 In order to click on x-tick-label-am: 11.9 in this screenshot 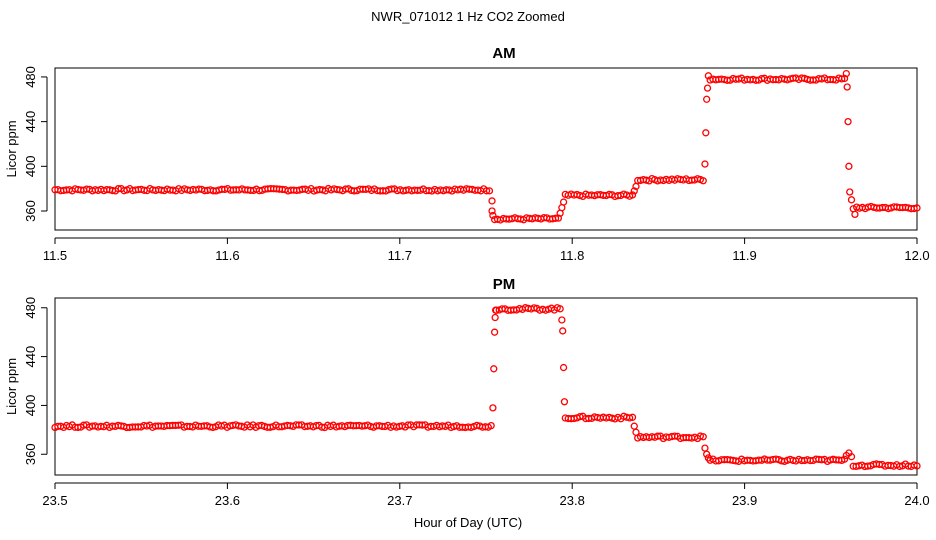, I will do `click(744, 255)`.